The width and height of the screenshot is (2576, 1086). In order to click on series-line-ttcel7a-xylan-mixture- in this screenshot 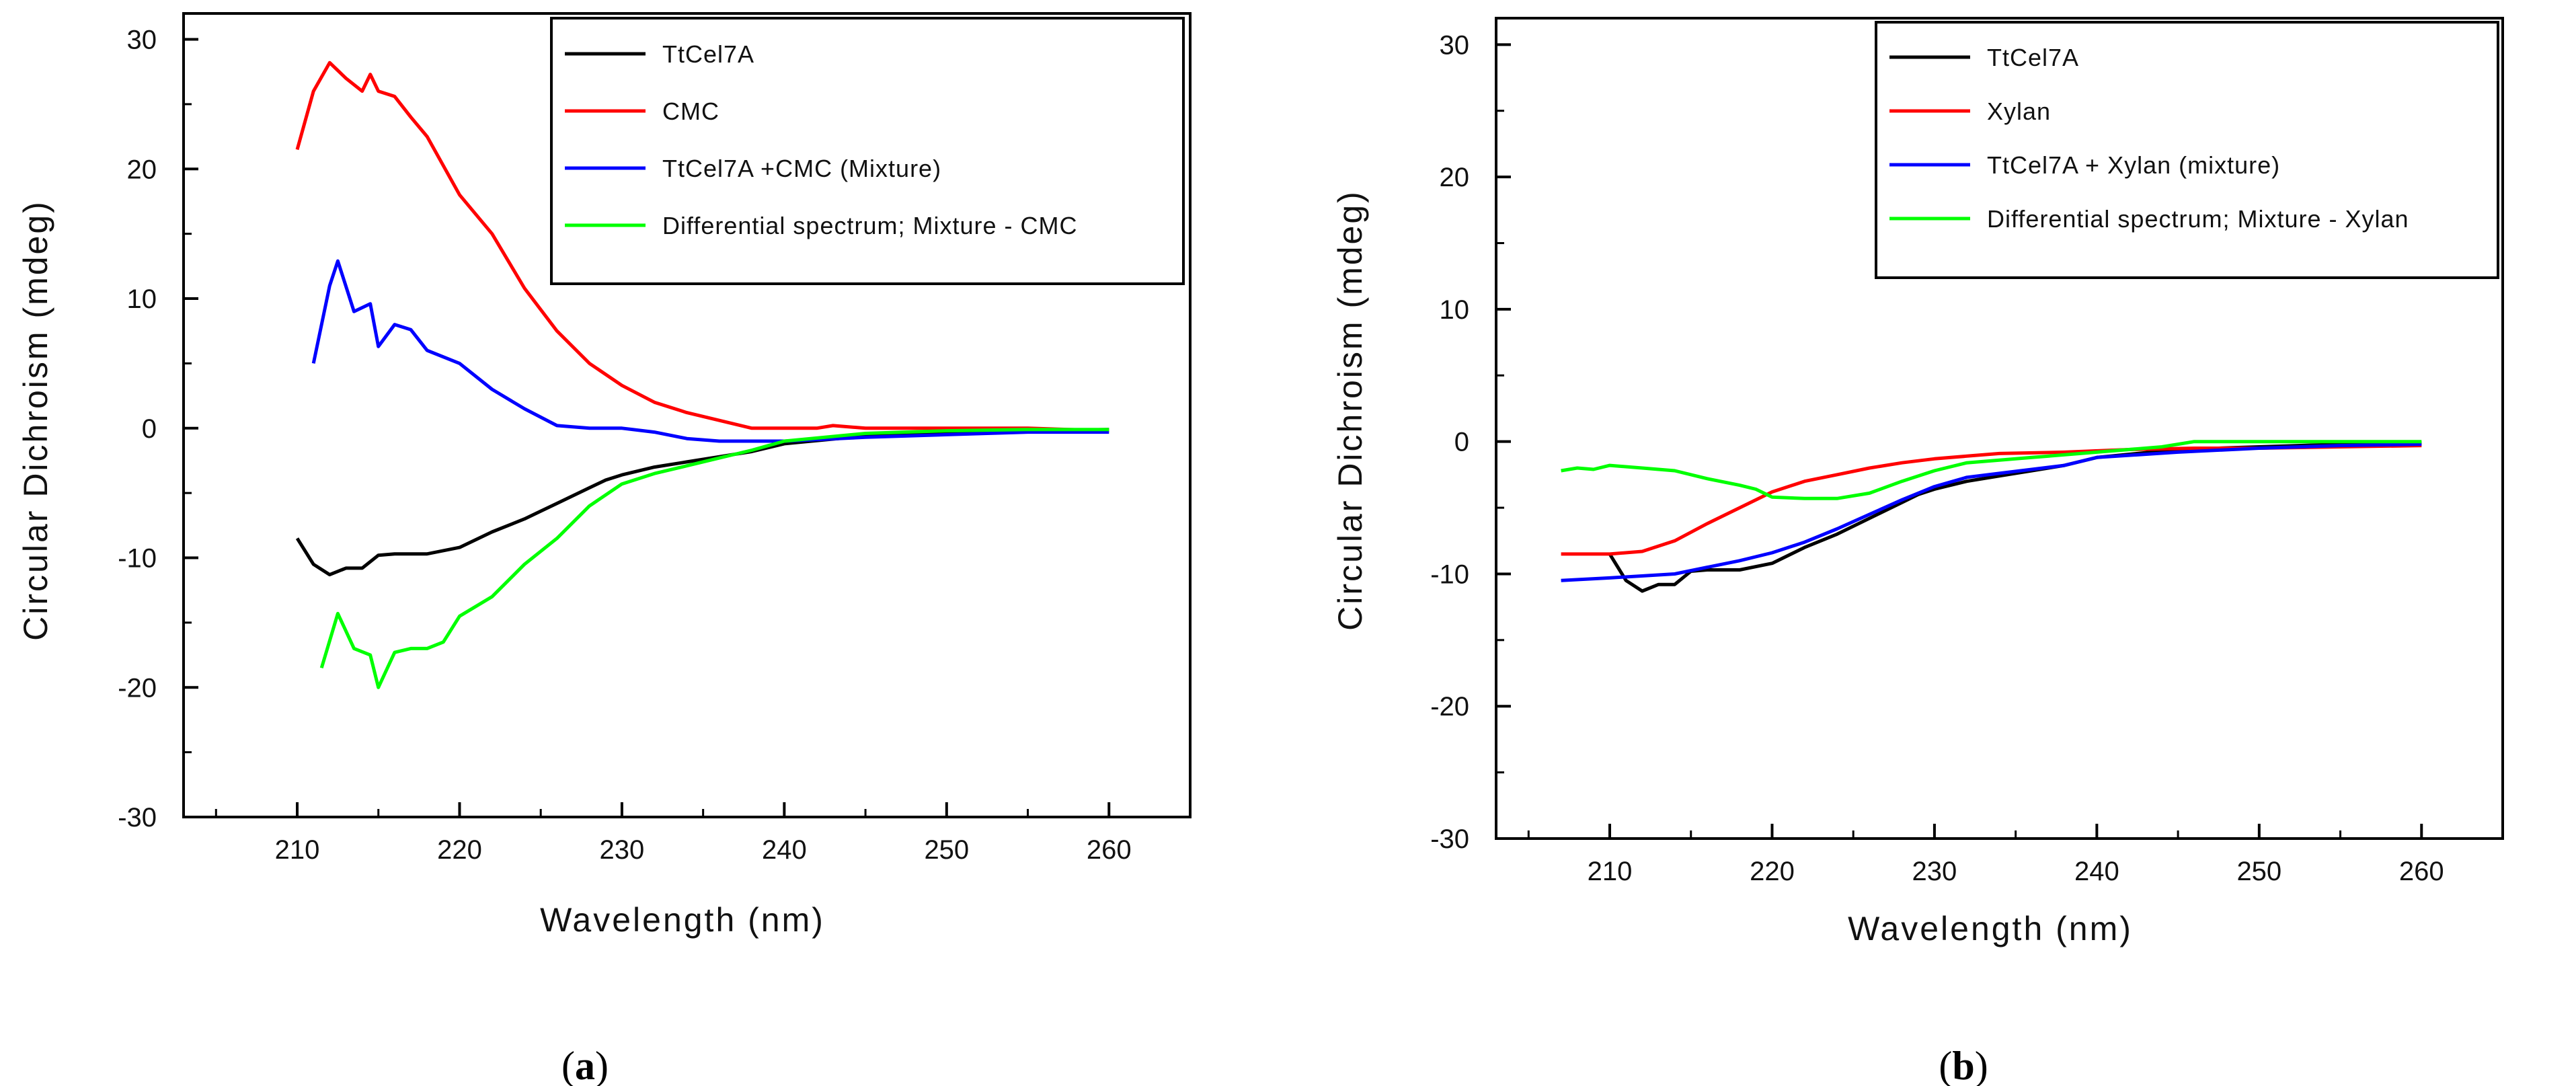, I will do `click(1992, 512)`.